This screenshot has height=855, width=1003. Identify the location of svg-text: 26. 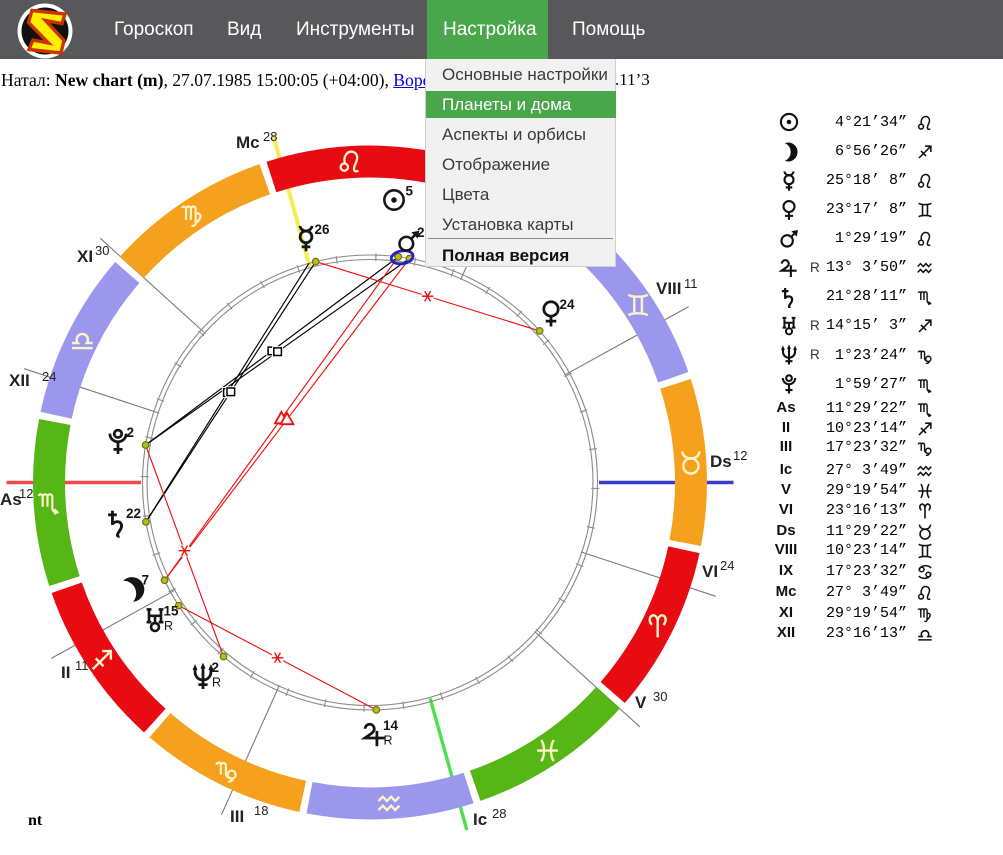
(323, 229).